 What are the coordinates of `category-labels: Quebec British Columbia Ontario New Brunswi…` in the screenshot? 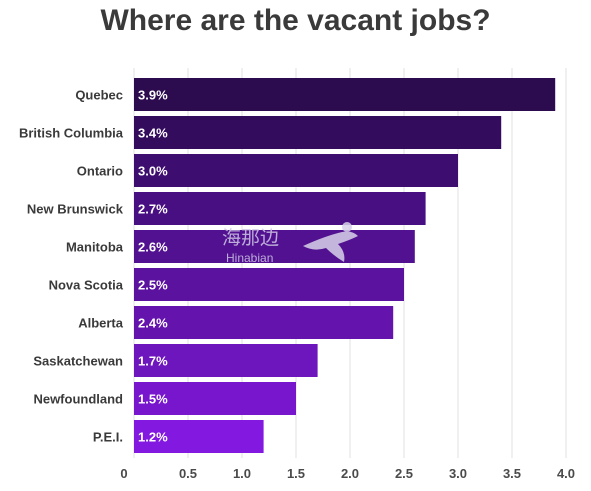 It's located at (71, 266).